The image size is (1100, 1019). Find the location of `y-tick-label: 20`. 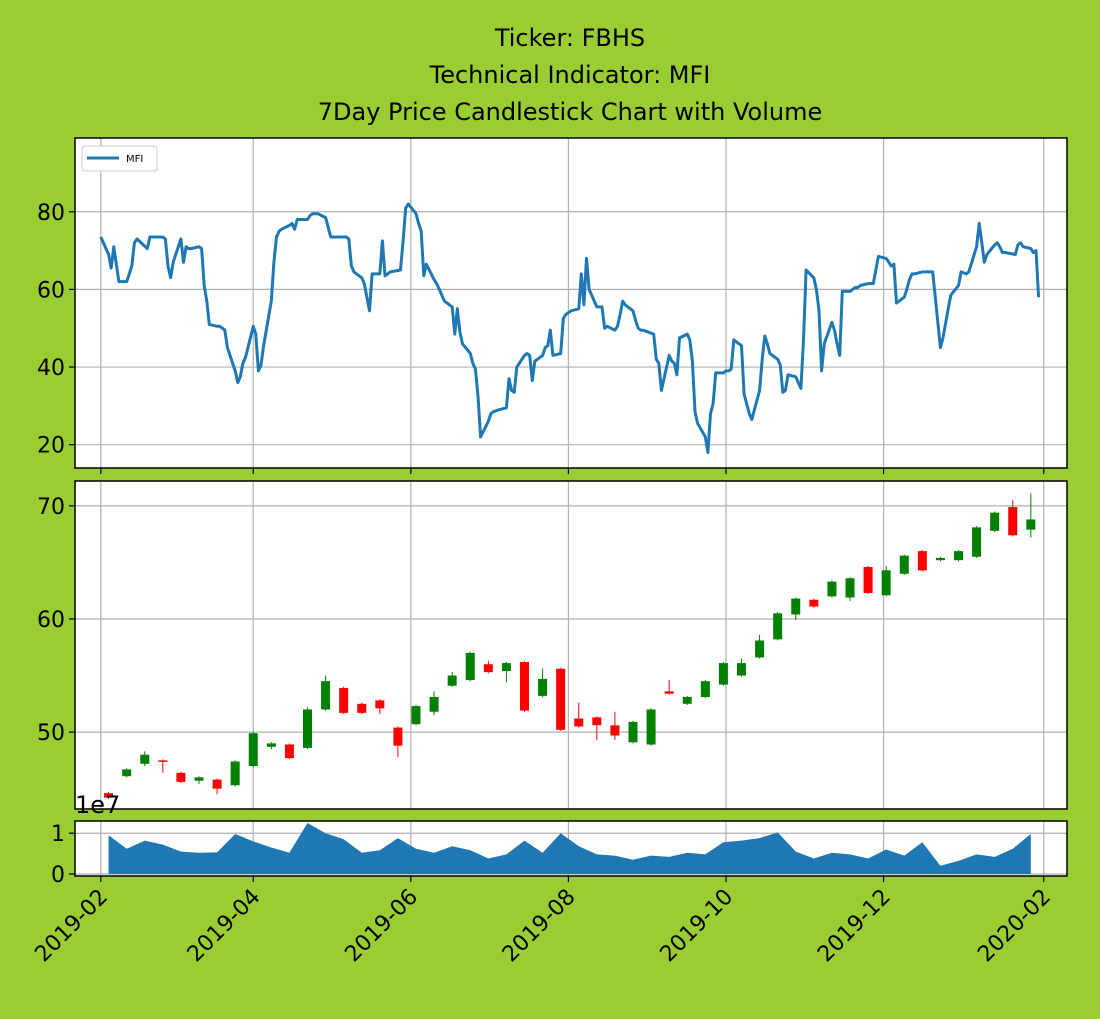

y-tick-label: 20 is located at coordinates (51, 446).